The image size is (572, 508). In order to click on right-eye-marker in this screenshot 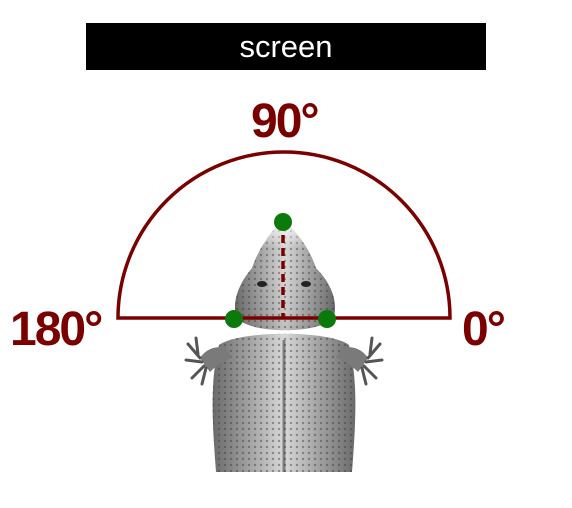, I will do `click(327, 319)`.